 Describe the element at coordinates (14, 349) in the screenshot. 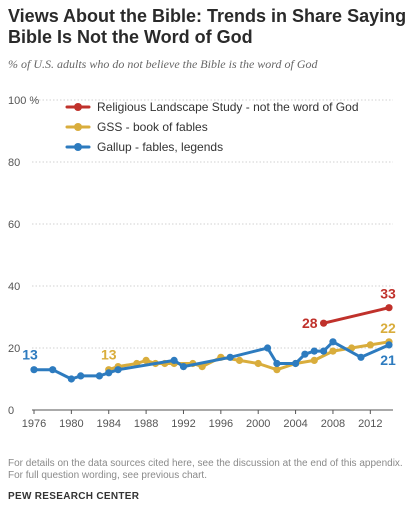

I see `y-tick-label: 20` at that location.